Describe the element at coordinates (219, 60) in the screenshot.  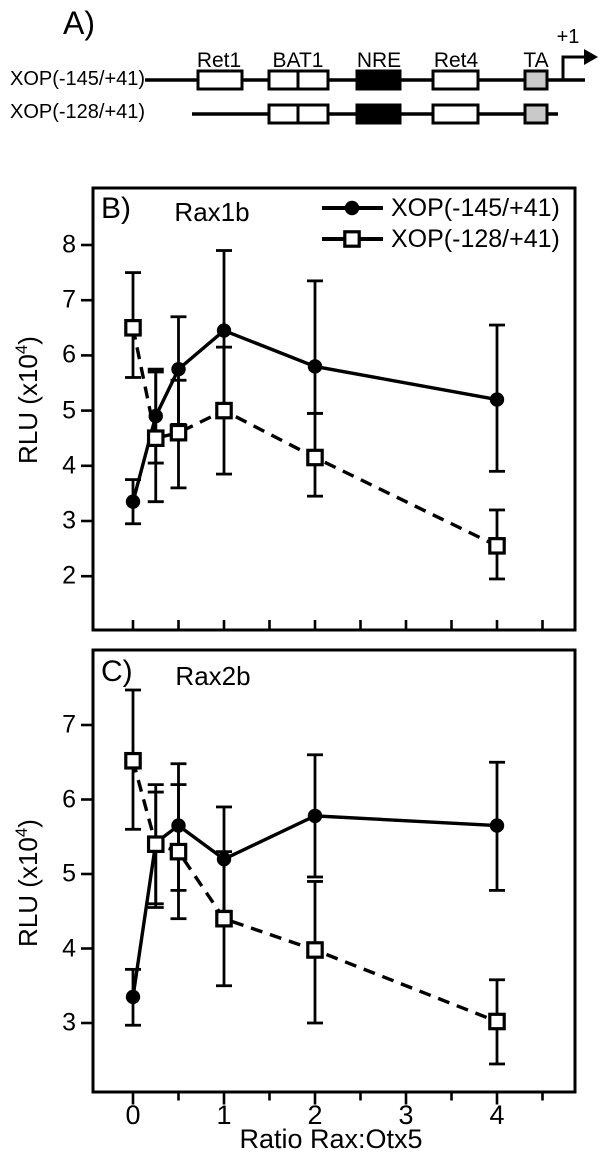
I see `motif-label-ret1: Ret1` at that location.